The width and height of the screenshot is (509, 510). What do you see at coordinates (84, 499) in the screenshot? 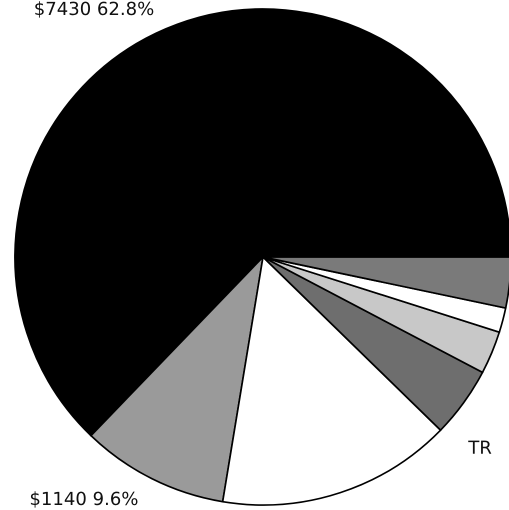
I see `data-label: $1140 9.6%` at bounding box center [84, 499].